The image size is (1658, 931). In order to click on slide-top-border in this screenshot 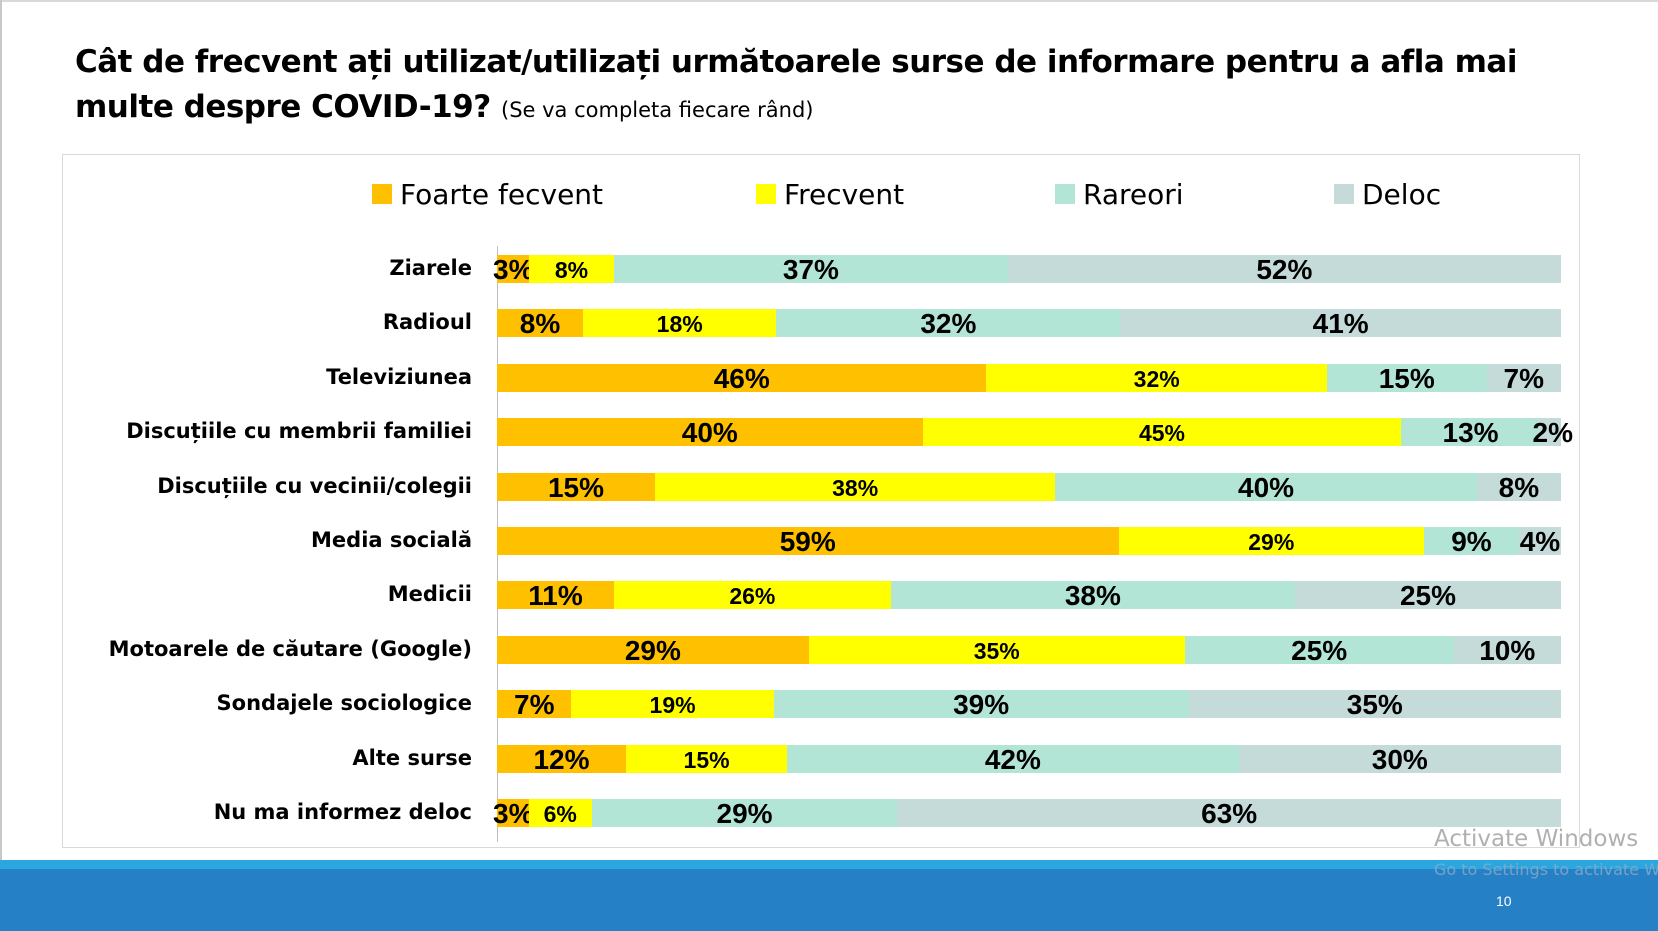, I will do `click(829, 1)`.